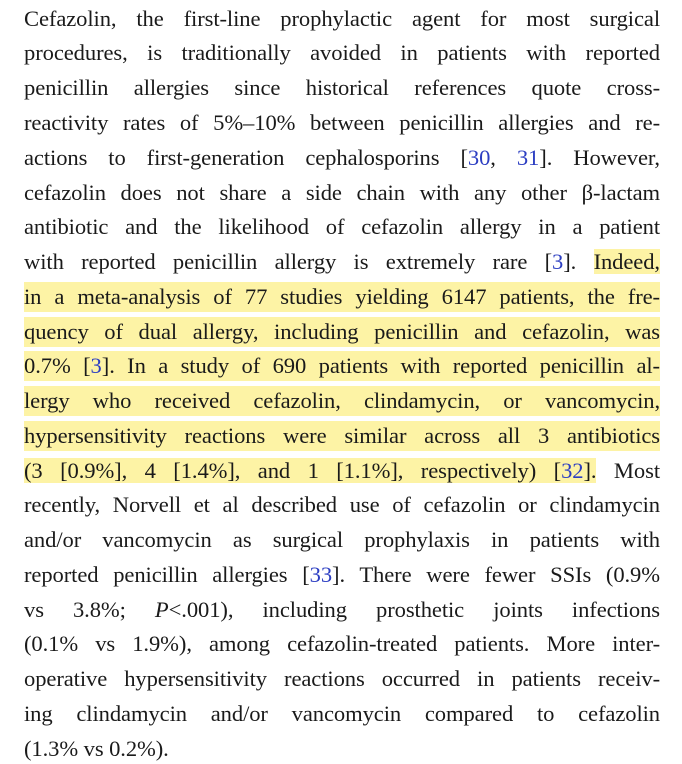  I want to click on text-segment: Most, so click(628, 470).